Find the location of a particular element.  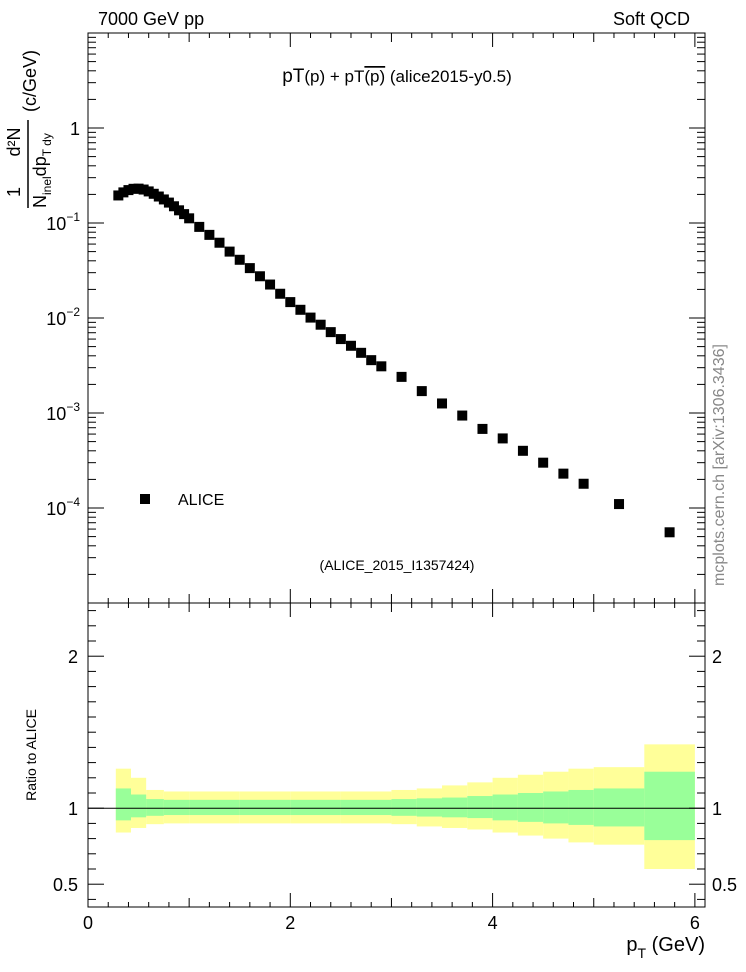

y-title-one: 1 is located at coordinates (14, 192).